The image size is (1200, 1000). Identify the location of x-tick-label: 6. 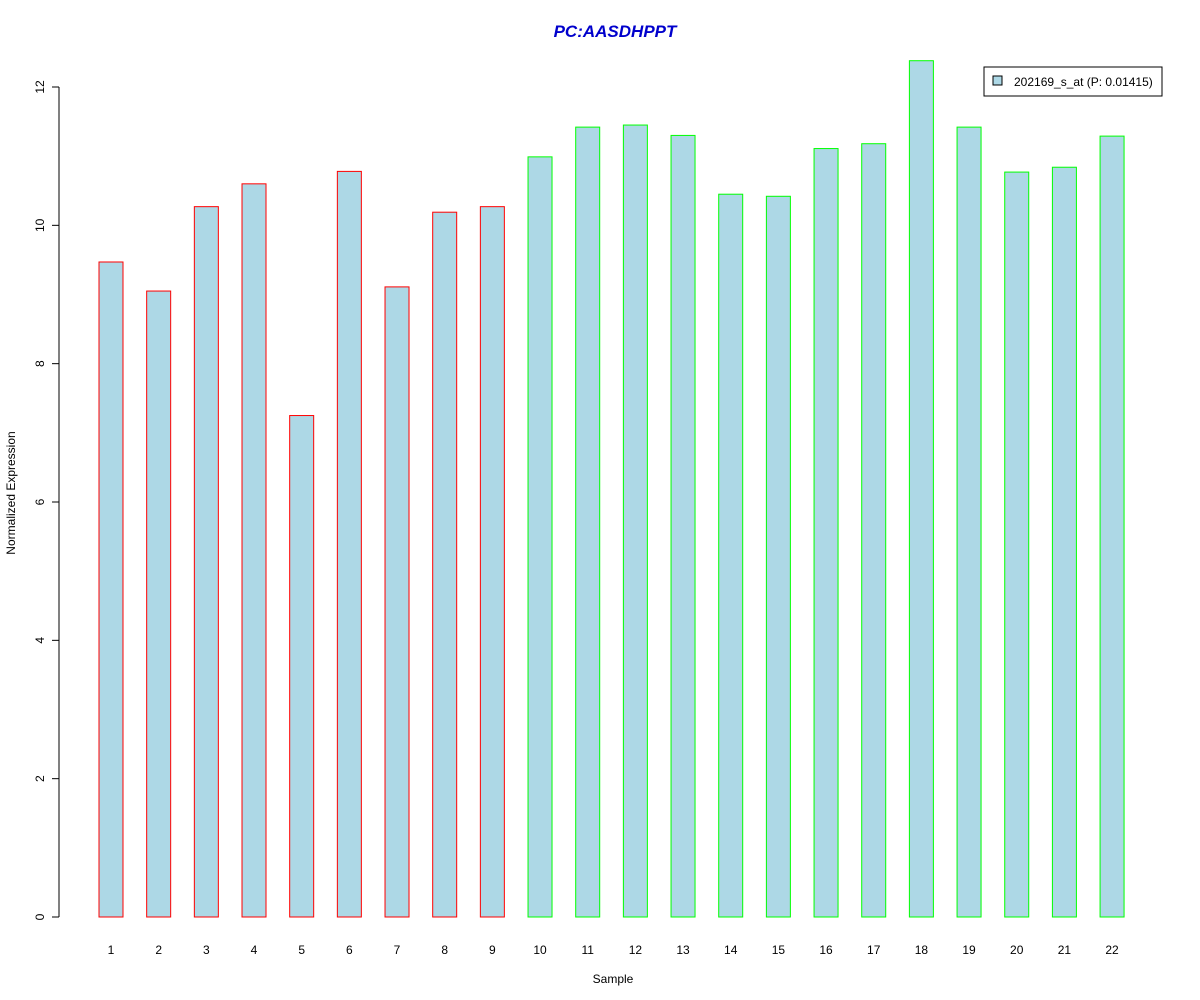
(349, 950).